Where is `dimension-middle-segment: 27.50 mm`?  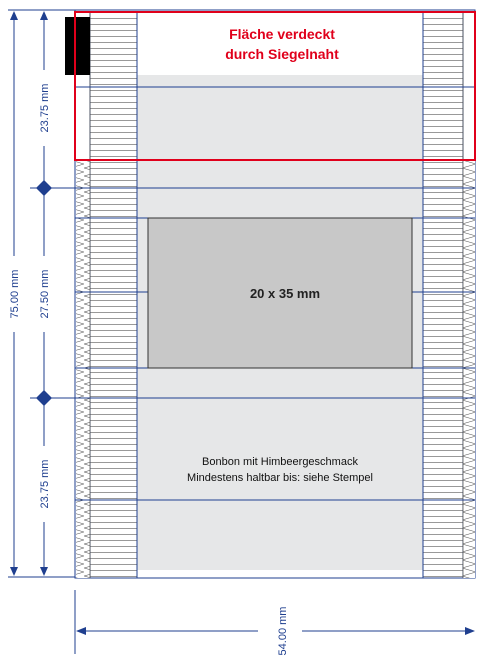 dimension-middle-segment: 27.50 mm is located at coordinates (45, 294).